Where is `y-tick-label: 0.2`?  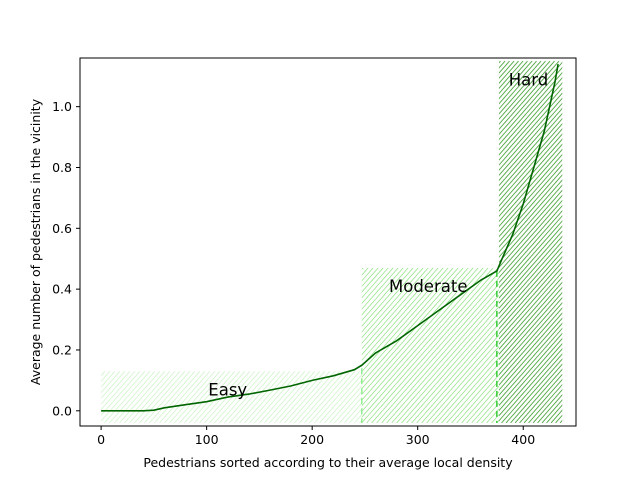 y-tick-label: 0.2 is located at coordinates (62, 349).